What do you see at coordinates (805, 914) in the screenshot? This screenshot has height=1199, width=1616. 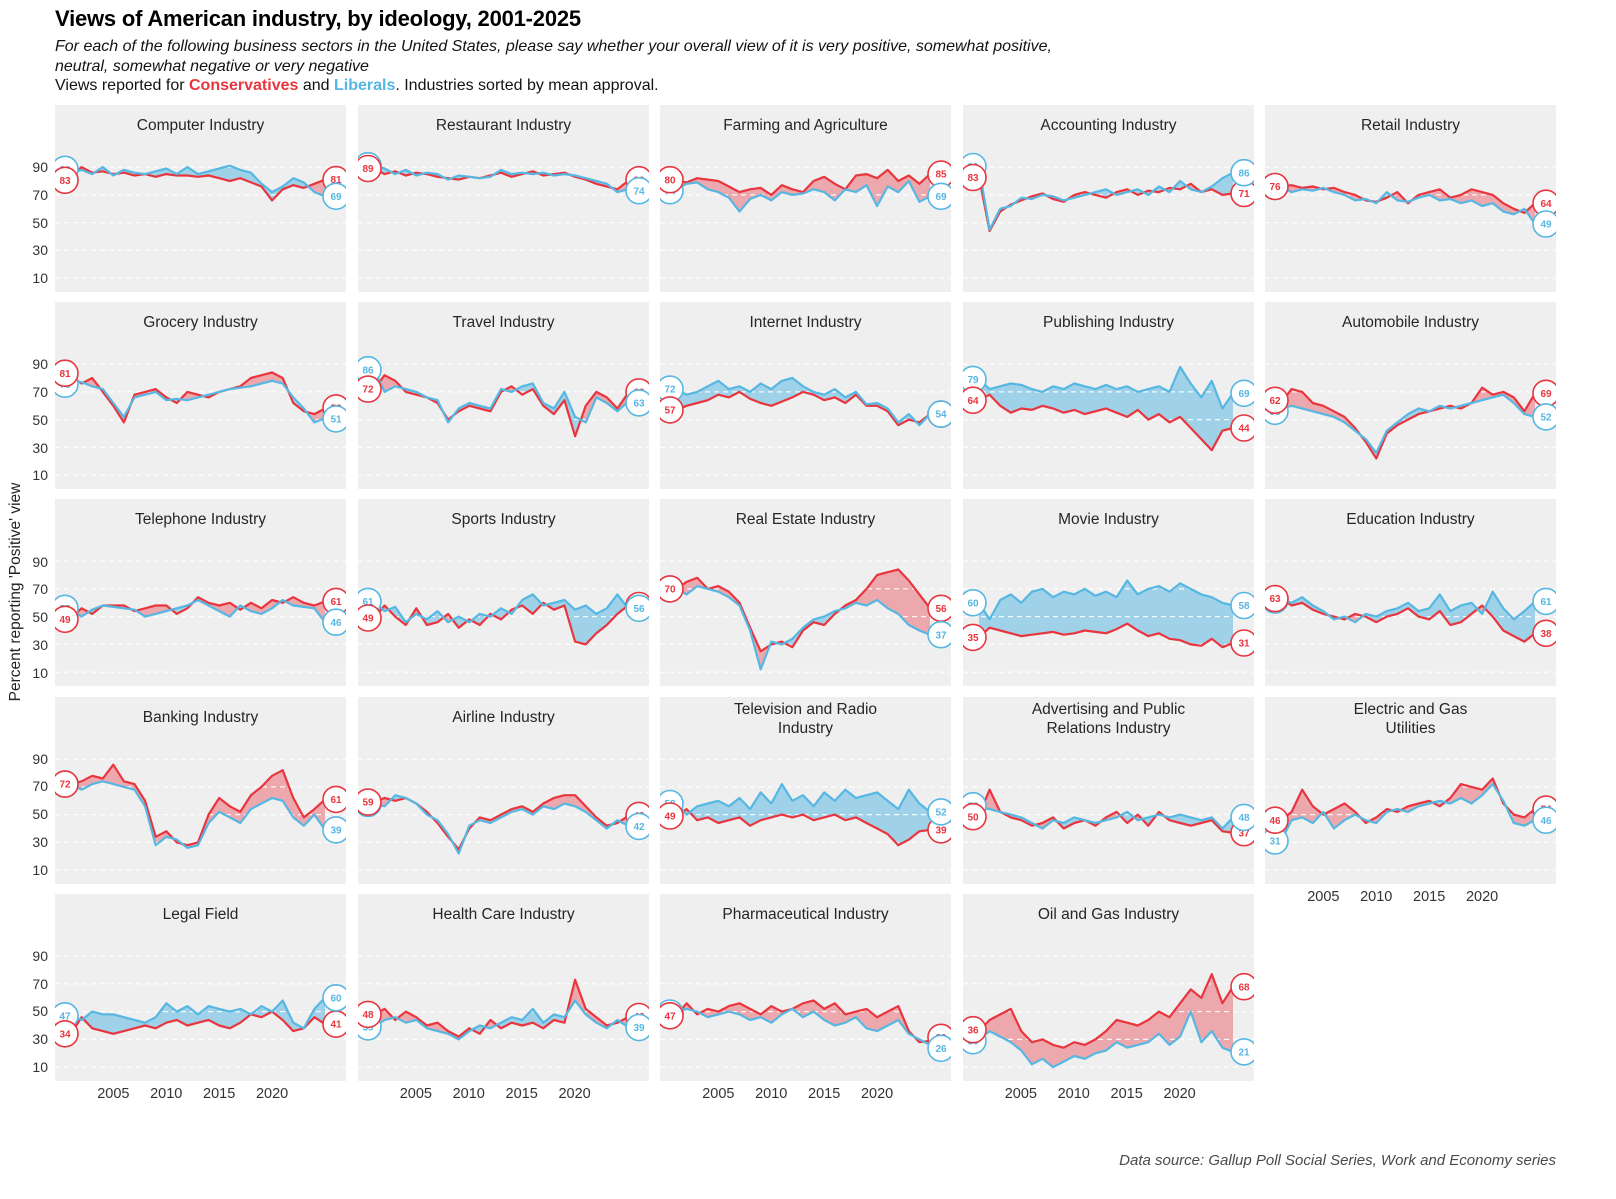 I see `panel-title: Pharmaceutical Industry` at bounding box center [805, 914].